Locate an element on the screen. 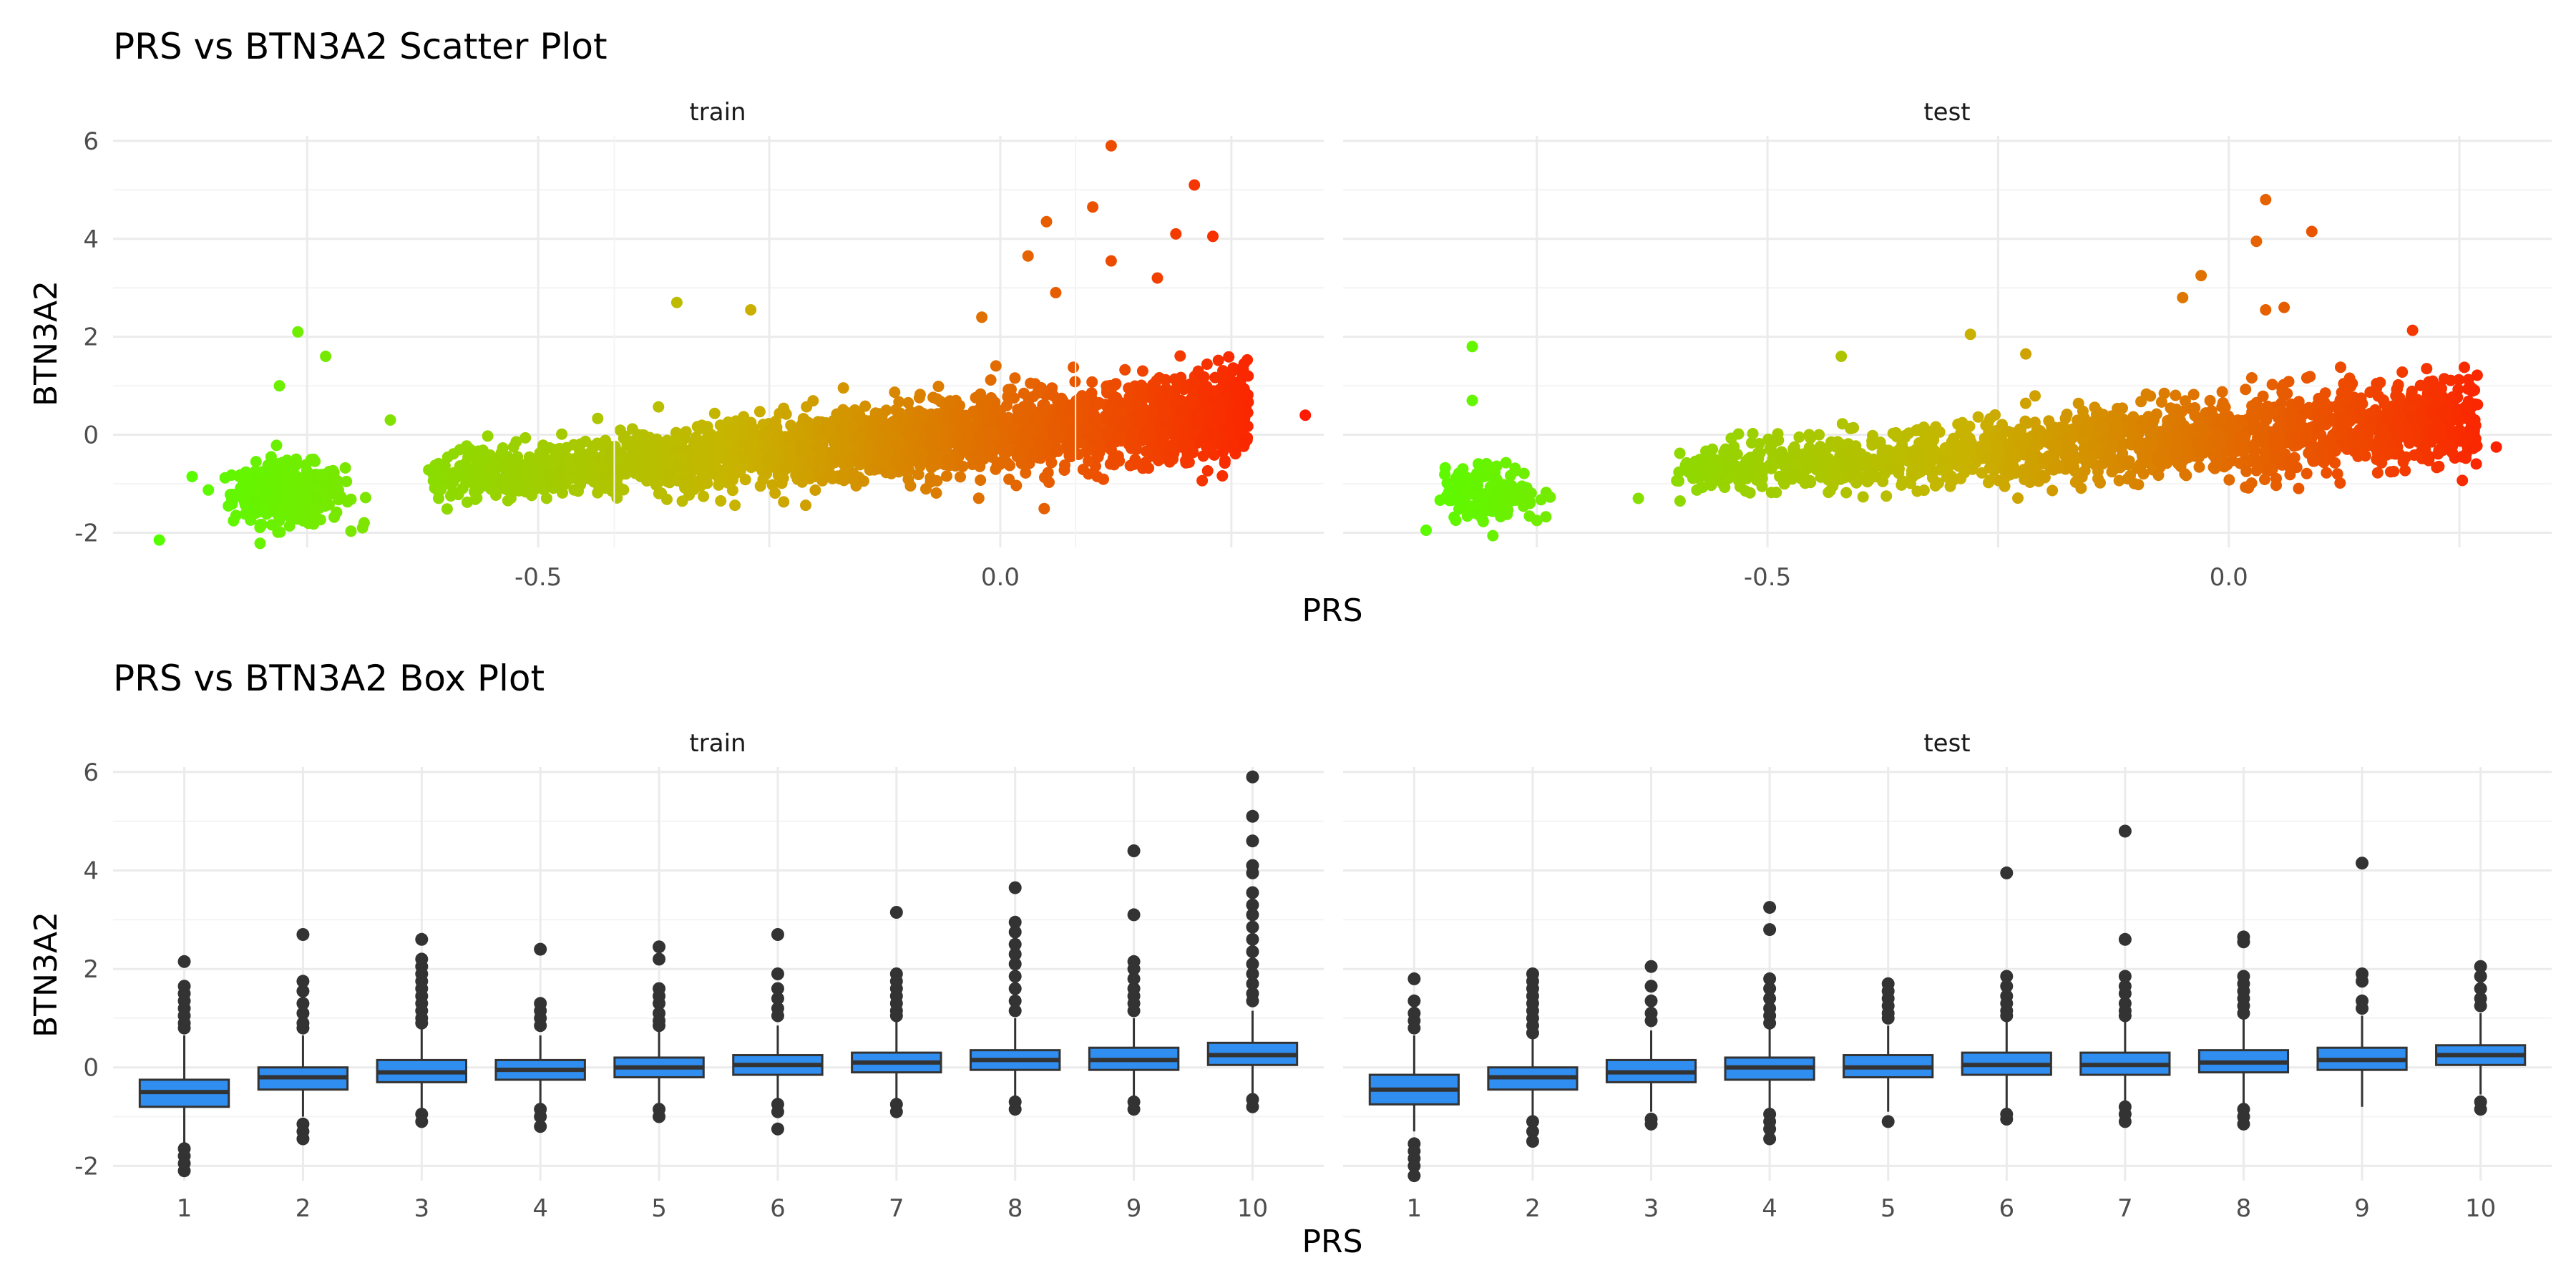 The width and height of the screenshot is (2576, 1288). box-x-axis-label: PRS is located at coordinates (1332, 1242).